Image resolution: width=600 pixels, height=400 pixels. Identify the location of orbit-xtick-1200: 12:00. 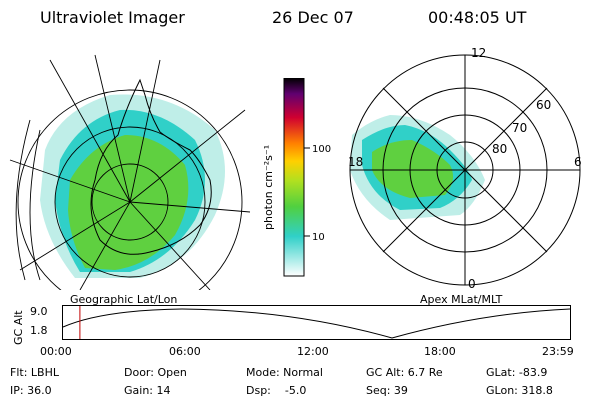
(313, 351).